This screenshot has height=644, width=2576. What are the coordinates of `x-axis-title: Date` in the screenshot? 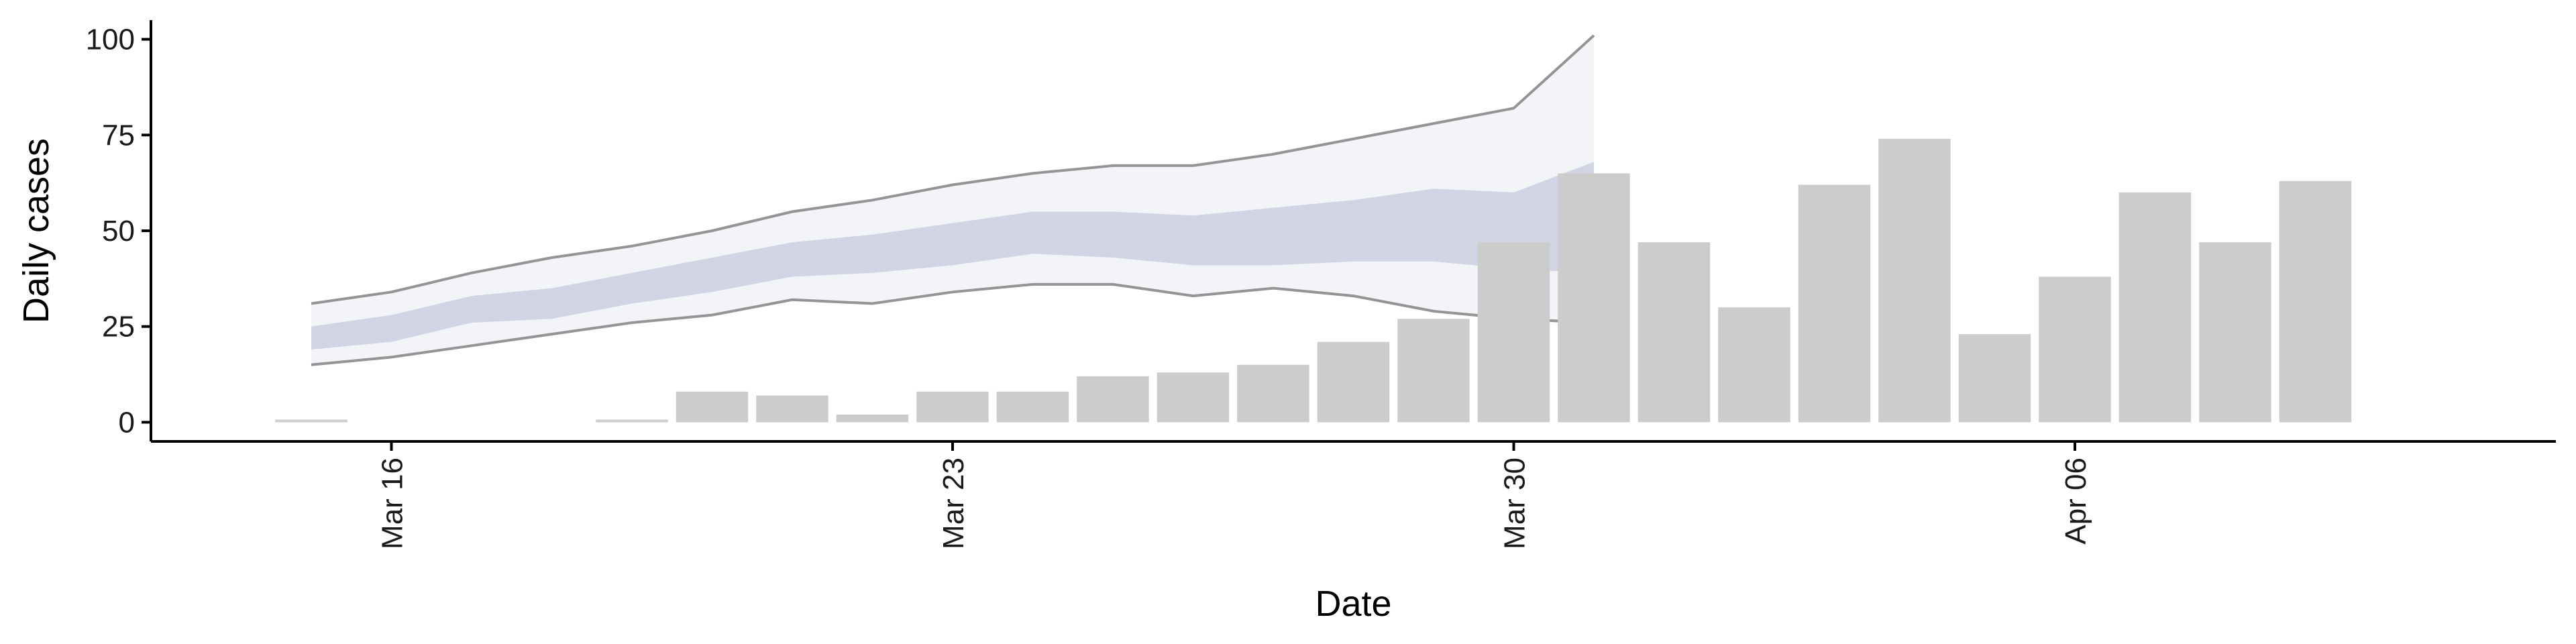 It's located at (1353, 604).